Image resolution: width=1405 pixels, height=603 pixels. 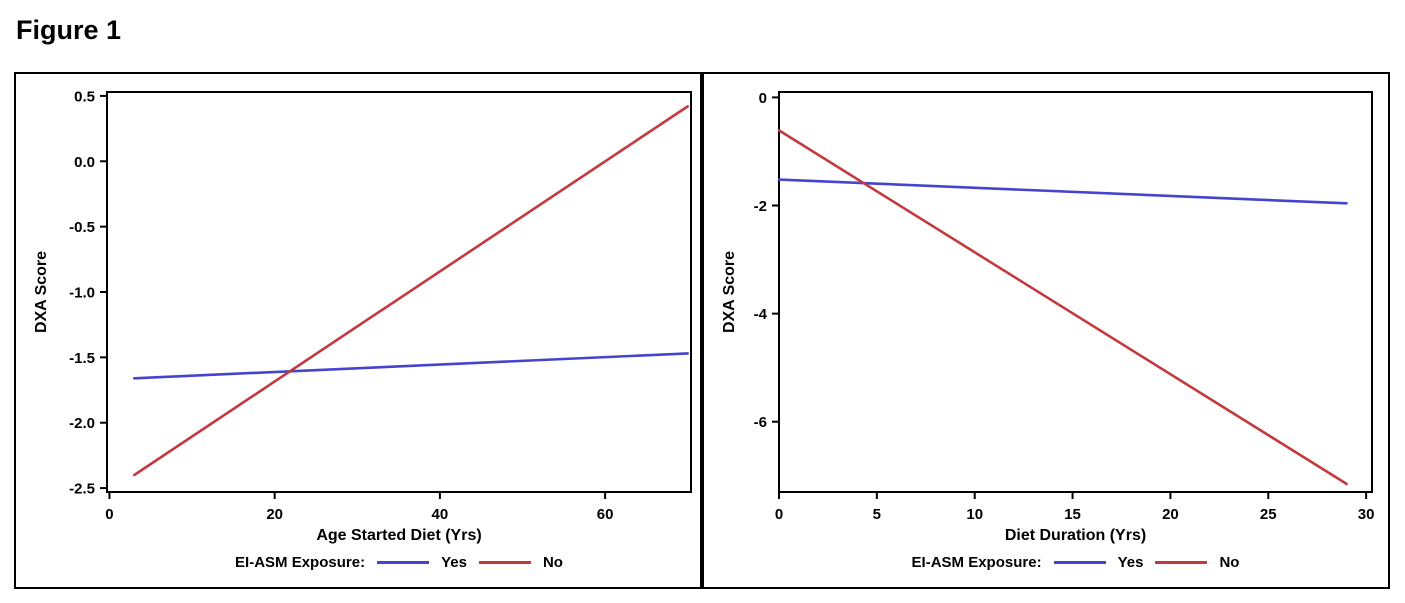 What do you see at coordinates (1268, 514) in the screenshot?
I see `x-tick-label: 25` at bounding box center [1268, 514].